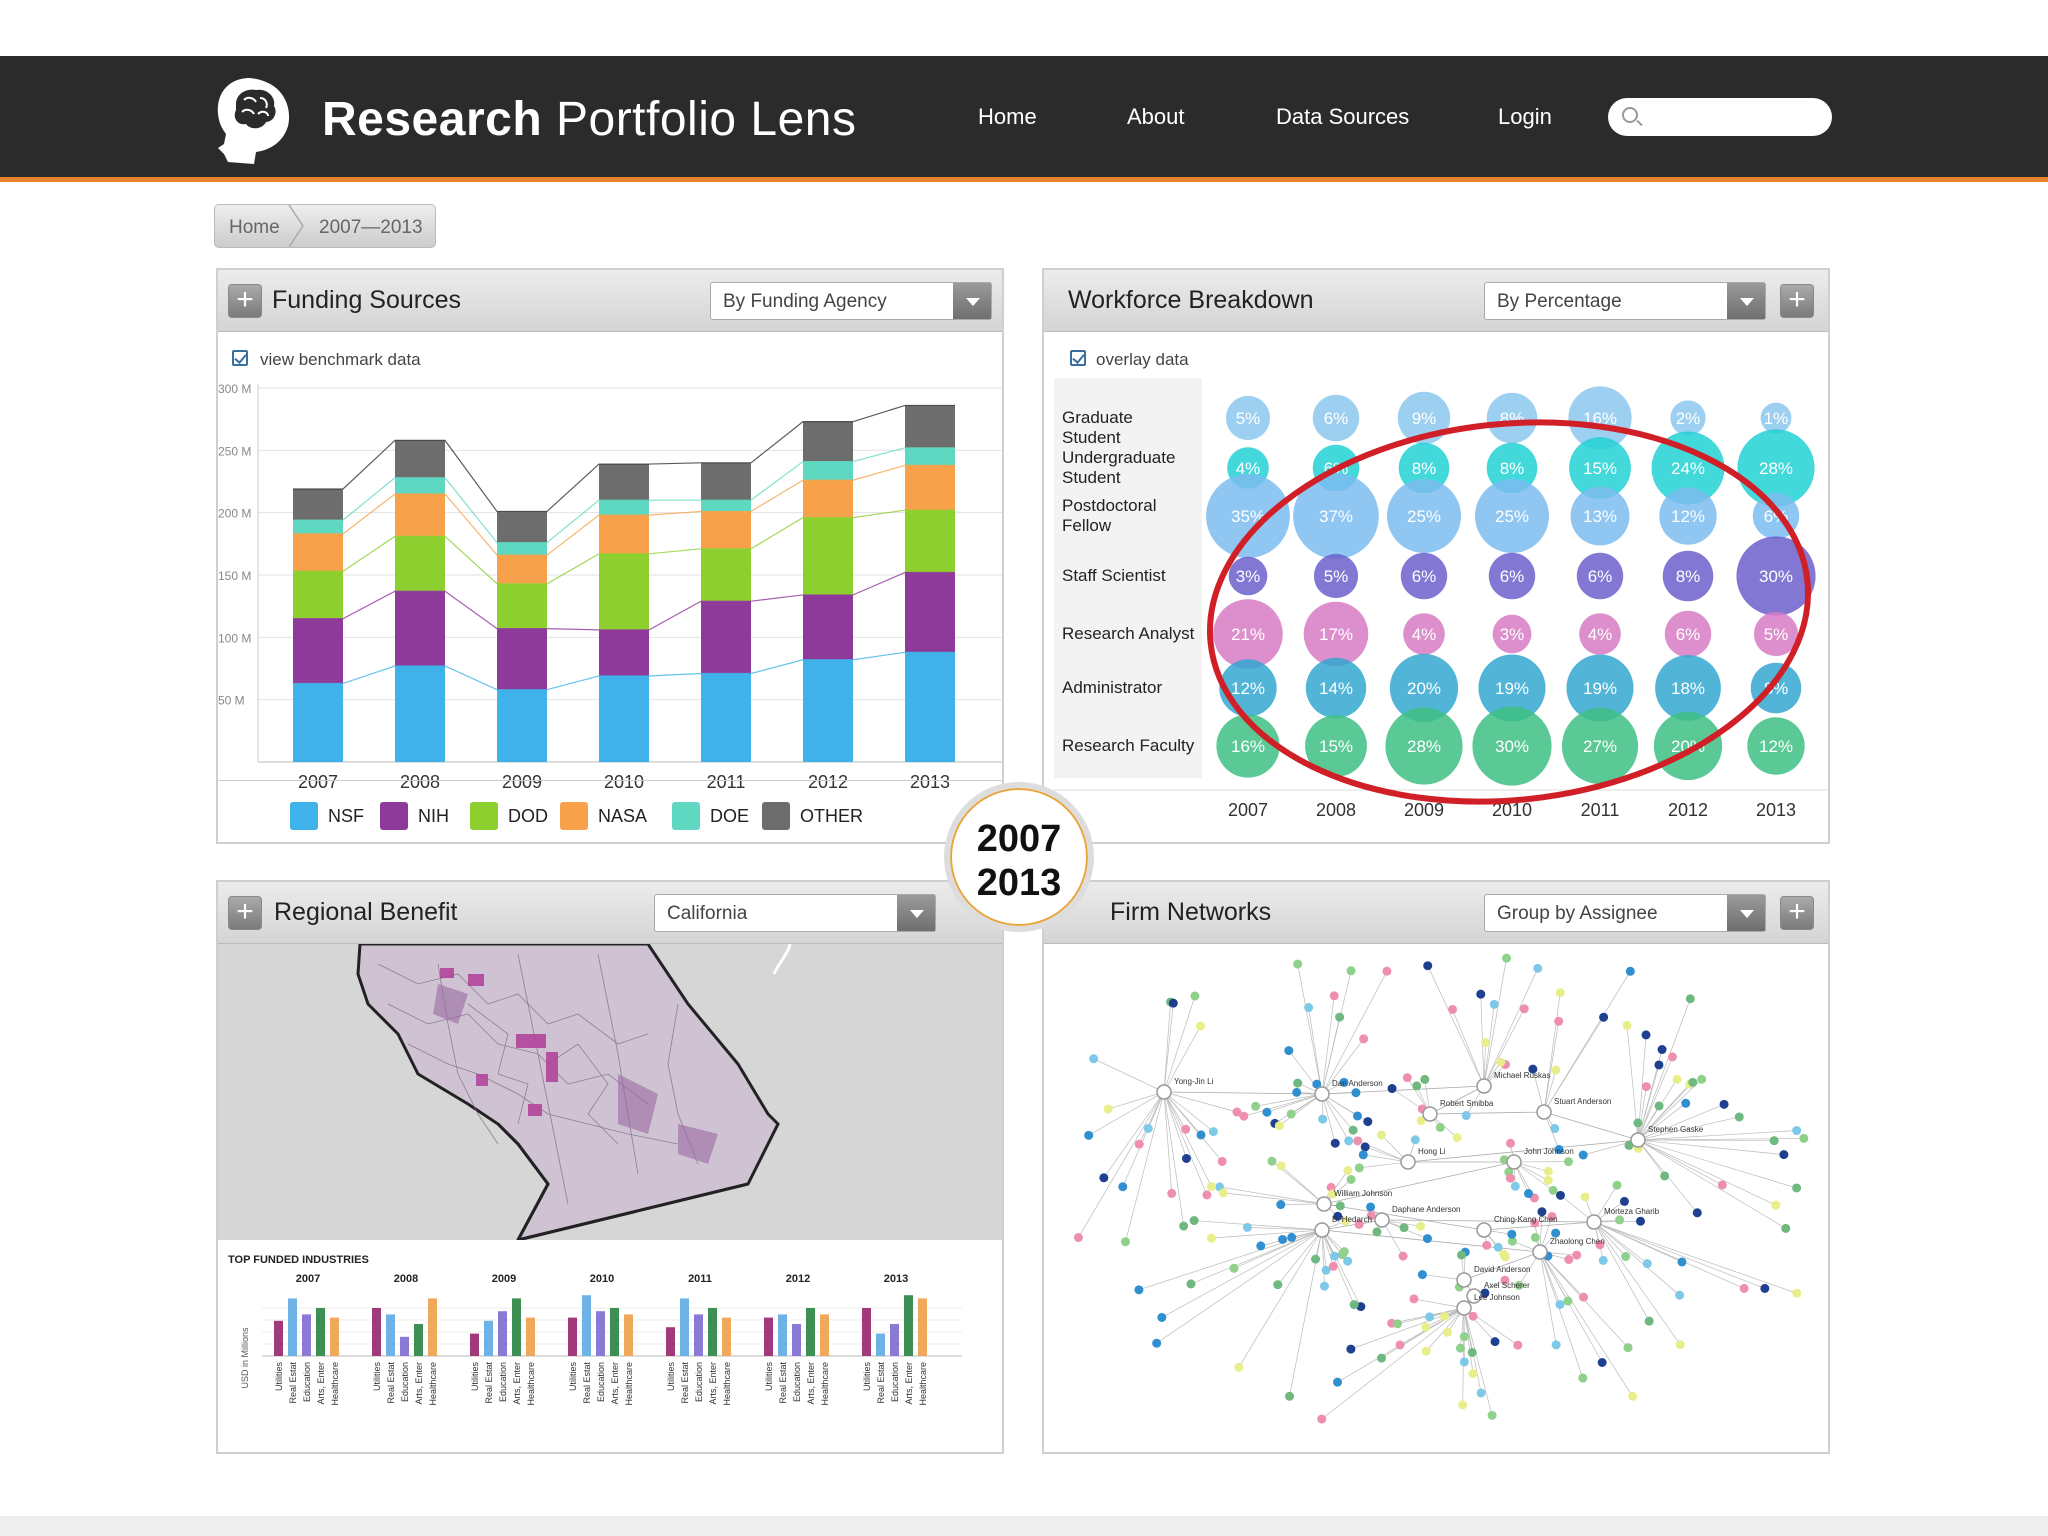 The width and height of the screenshot is (2048, 1536). What do you see at coordinates (726, 481) in the screenshot?
I see `bar-segment-other-2011` at bounding box center [726, 481].